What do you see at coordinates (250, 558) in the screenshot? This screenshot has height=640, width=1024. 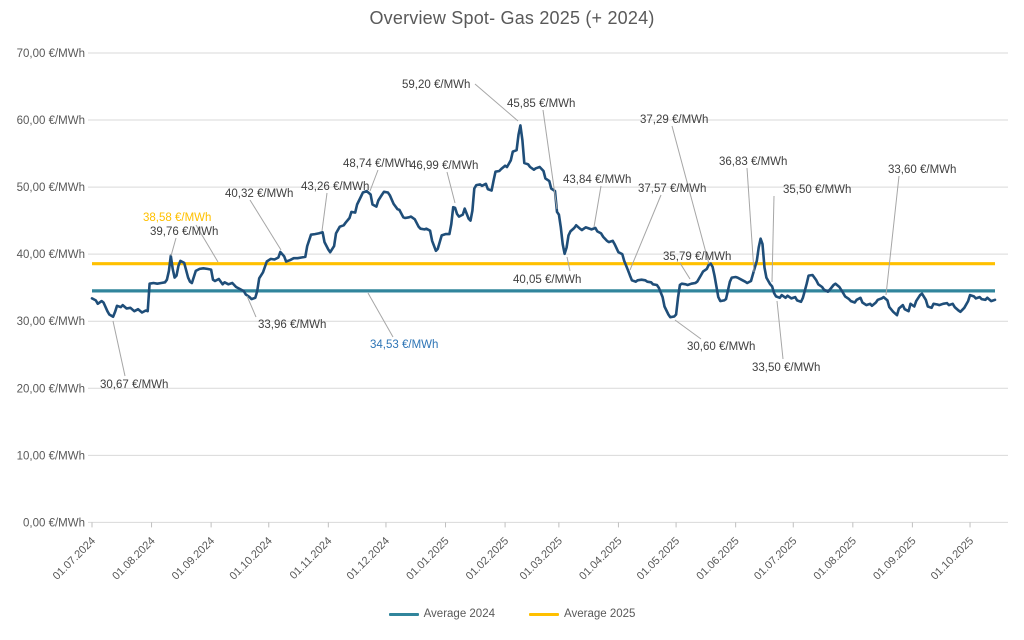 I see `x-axis-tick-label: 01.10.2024` at bounding box center [250, 558].